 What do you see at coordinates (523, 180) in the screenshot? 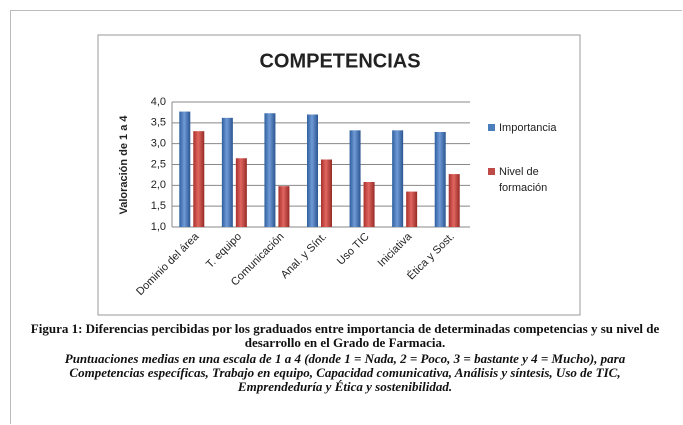
I see `legend-label: Nivel de formación` at bounding box center [523, 180].